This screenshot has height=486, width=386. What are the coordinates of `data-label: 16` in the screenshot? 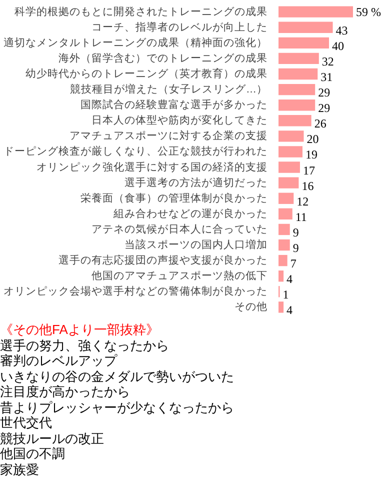 It's located at (308, 185).